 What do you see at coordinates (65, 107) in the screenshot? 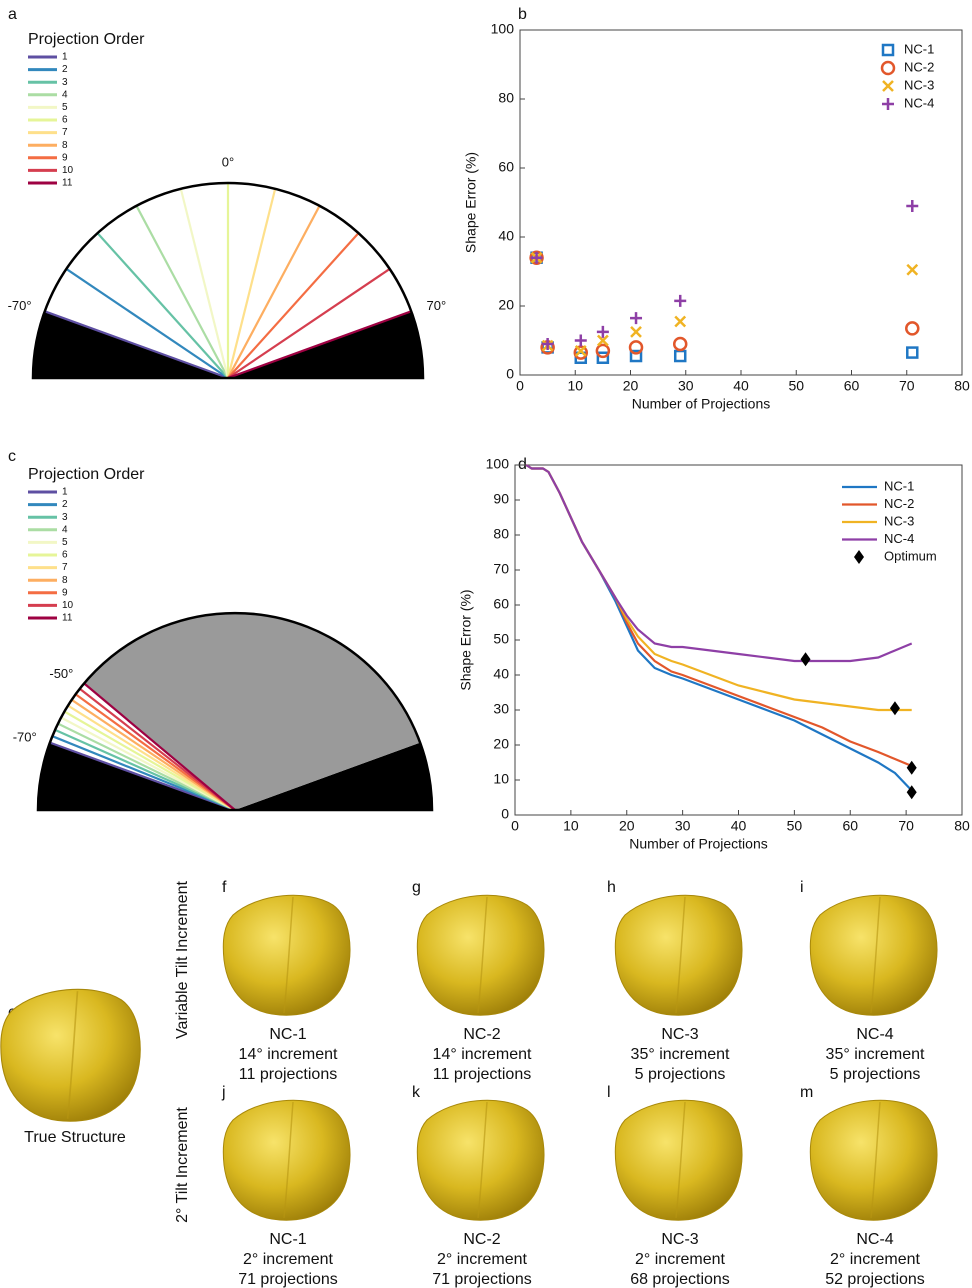
I see `legend-label: 5` at bounding box center [65, 107].